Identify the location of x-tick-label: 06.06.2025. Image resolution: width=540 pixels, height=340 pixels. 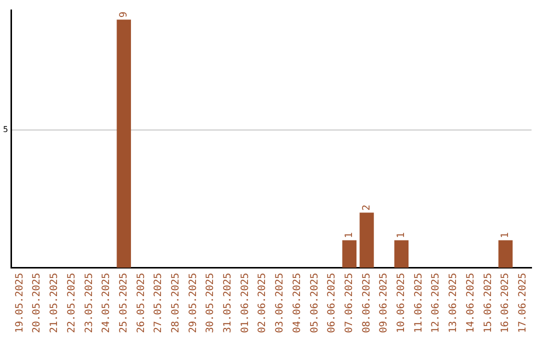
(332, 303).